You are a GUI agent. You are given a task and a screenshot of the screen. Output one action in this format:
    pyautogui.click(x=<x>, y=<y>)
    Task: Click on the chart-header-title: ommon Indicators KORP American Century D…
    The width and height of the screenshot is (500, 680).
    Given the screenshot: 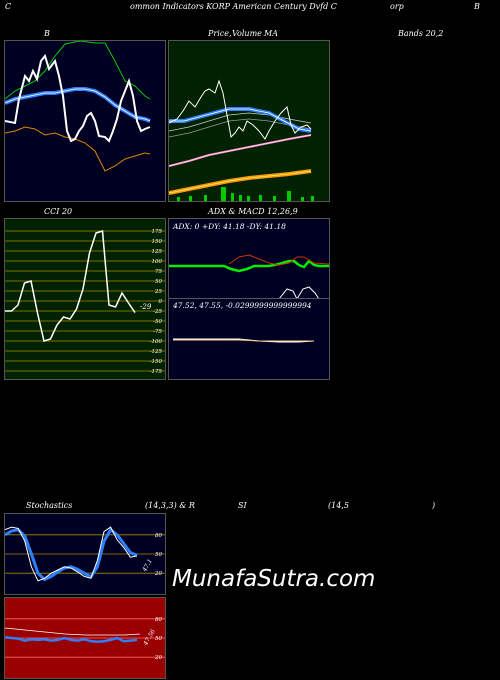 What is the action you would take?
    pyautogui.click(x=233, y=6)
    